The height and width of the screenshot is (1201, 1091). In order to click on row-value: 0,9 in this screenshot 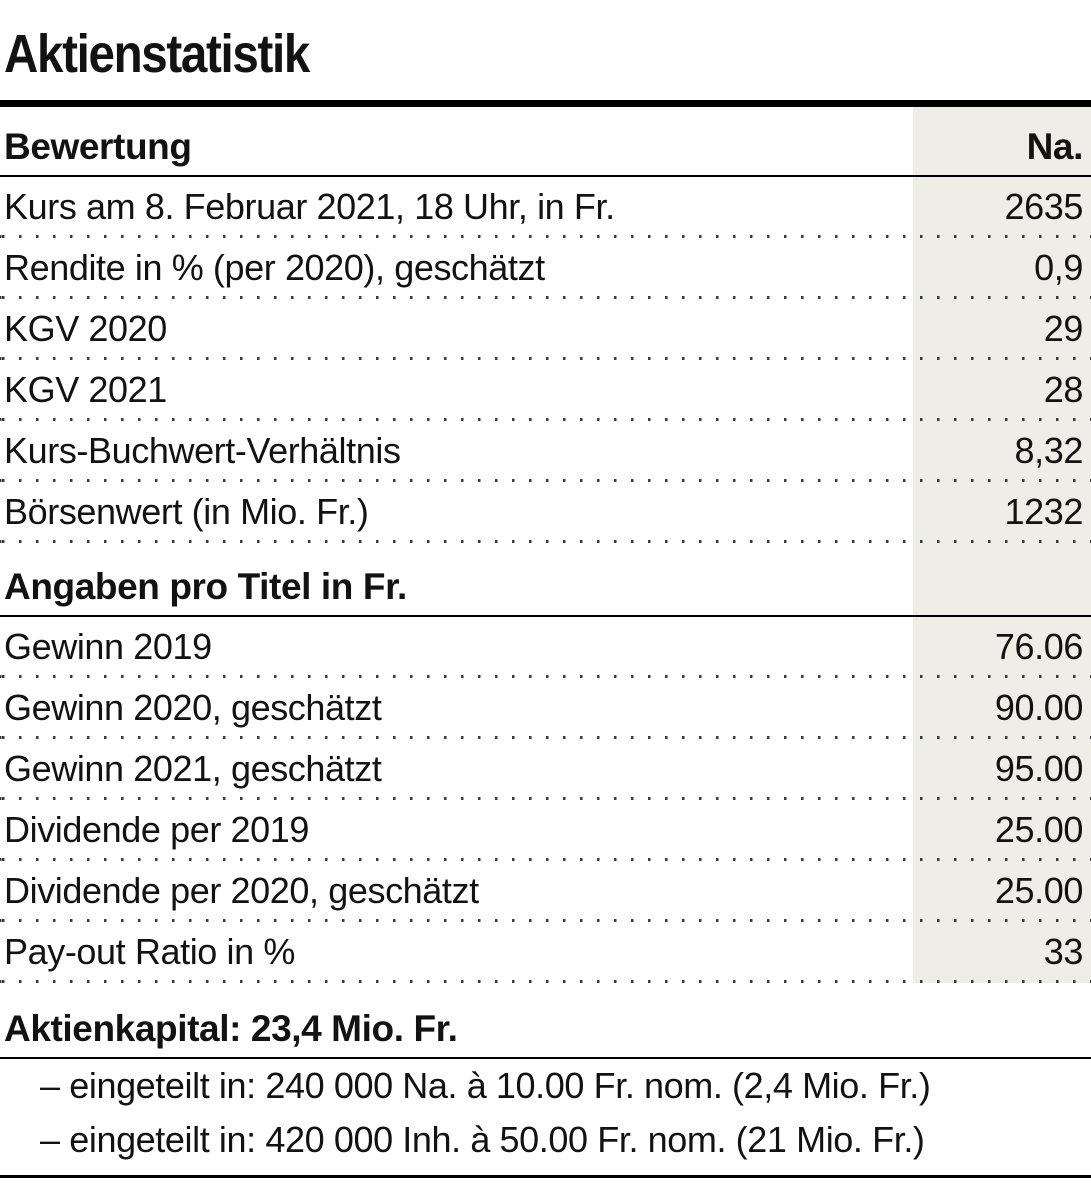, I will do `click(1058, 267)`.